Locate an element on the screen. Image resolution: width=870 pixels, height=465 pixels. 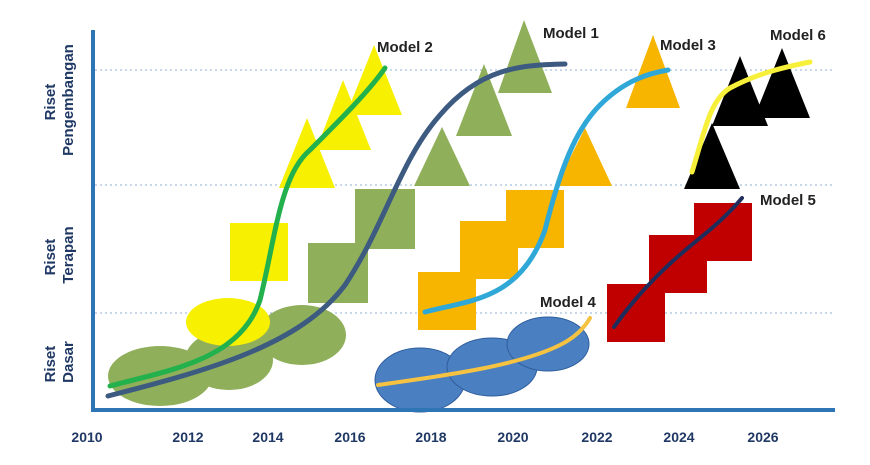
stage-label-line: Terapan is located at coordinates (68, 254).